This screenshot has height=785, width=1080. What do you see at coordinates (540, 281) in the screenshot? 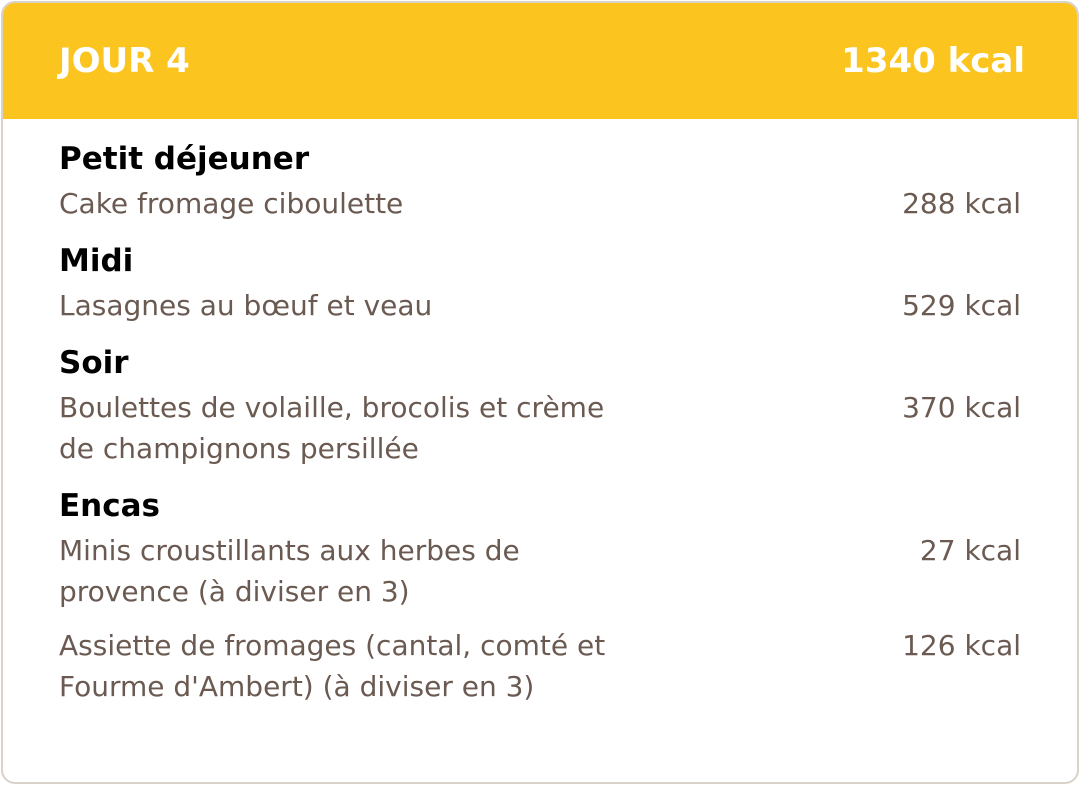
I see `meal-section: Midi Lasagnes au bœuf et veau 529 kcal` at bounding box center [540, 281].